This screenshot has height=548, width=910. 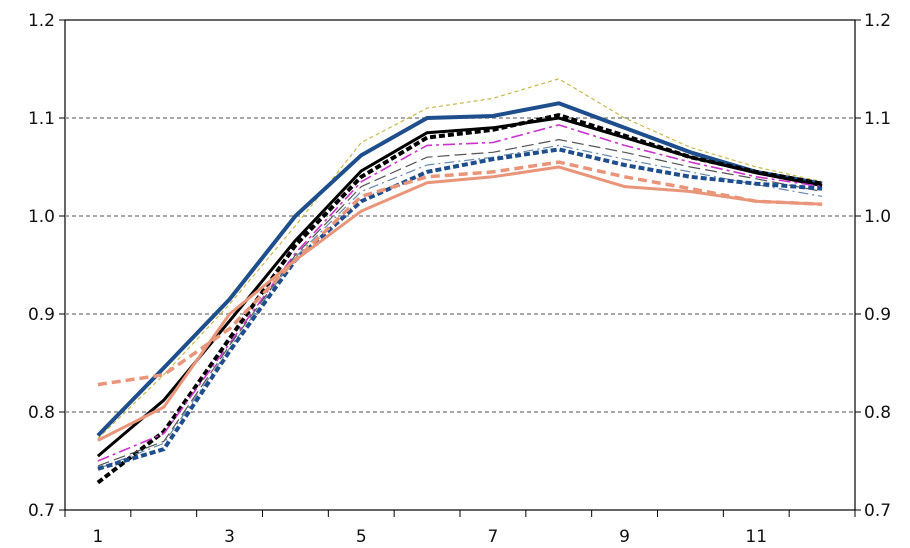 I want to click on y-right-tick-label-1: 0.8, so click(x=877, y=413).